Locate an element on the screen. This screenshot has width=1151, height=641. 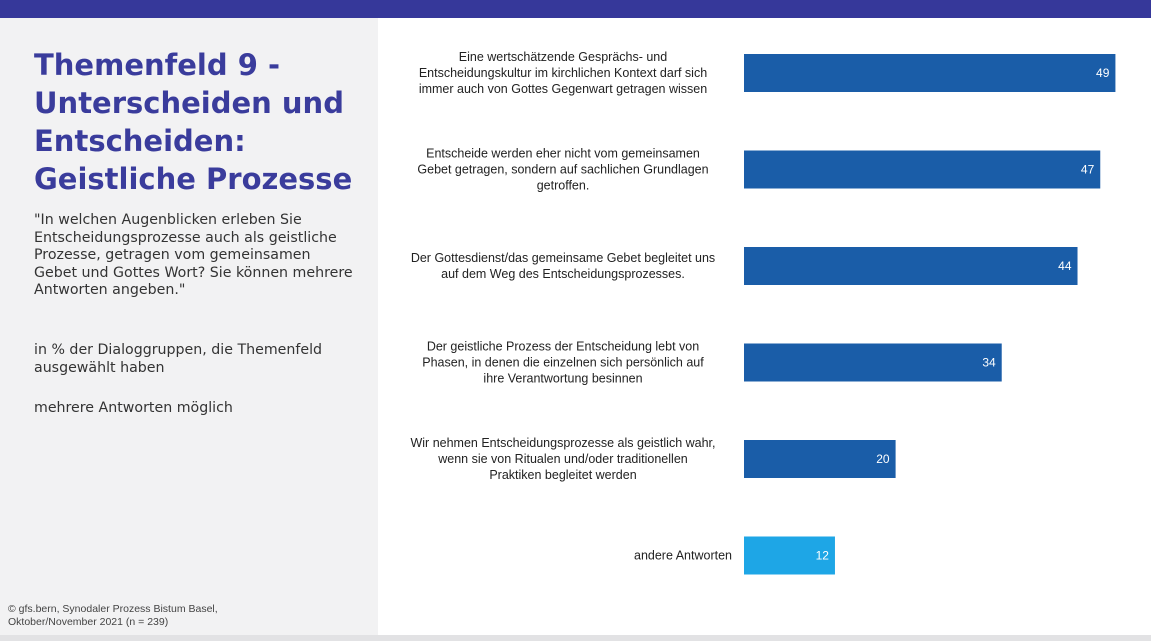
bar-value-label: 49 is located at coordinates (1103, 73).